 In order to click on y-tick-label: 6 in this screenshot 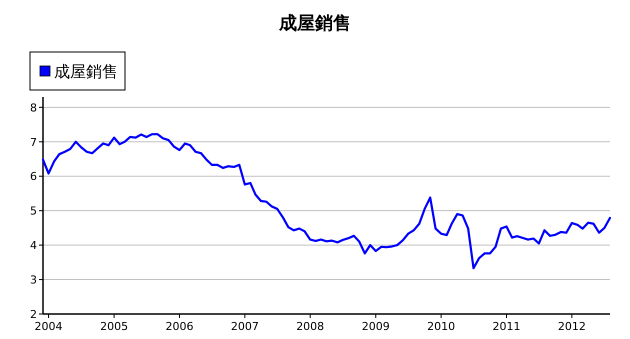, I will do `click(33, 177)`.